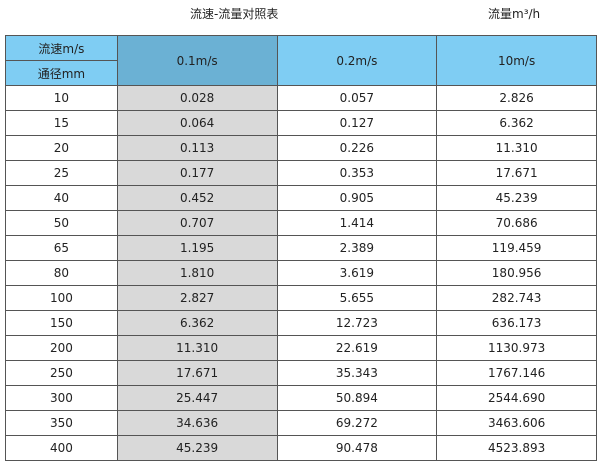  I want to click on flow-cell: 2.389, so click(357, 248).